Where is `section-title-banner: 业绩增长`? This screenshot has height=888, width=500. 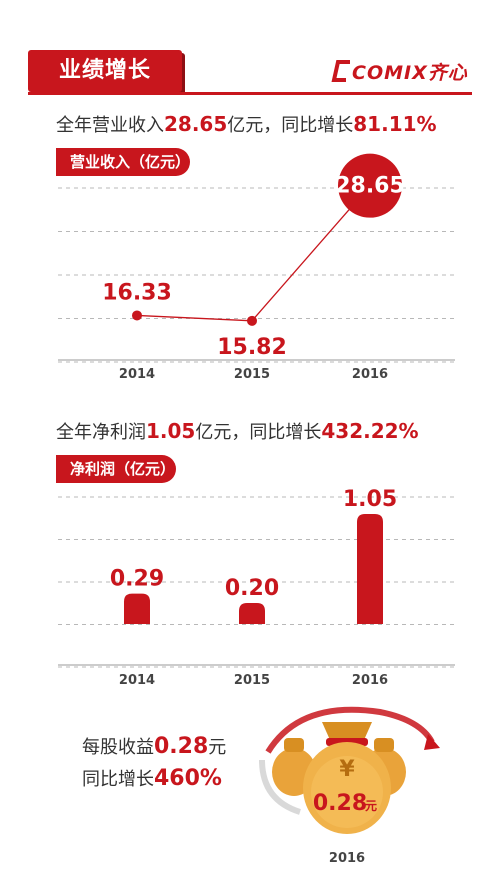
section-title-banner: 业绩增长 is located at coordinates (105, 71).